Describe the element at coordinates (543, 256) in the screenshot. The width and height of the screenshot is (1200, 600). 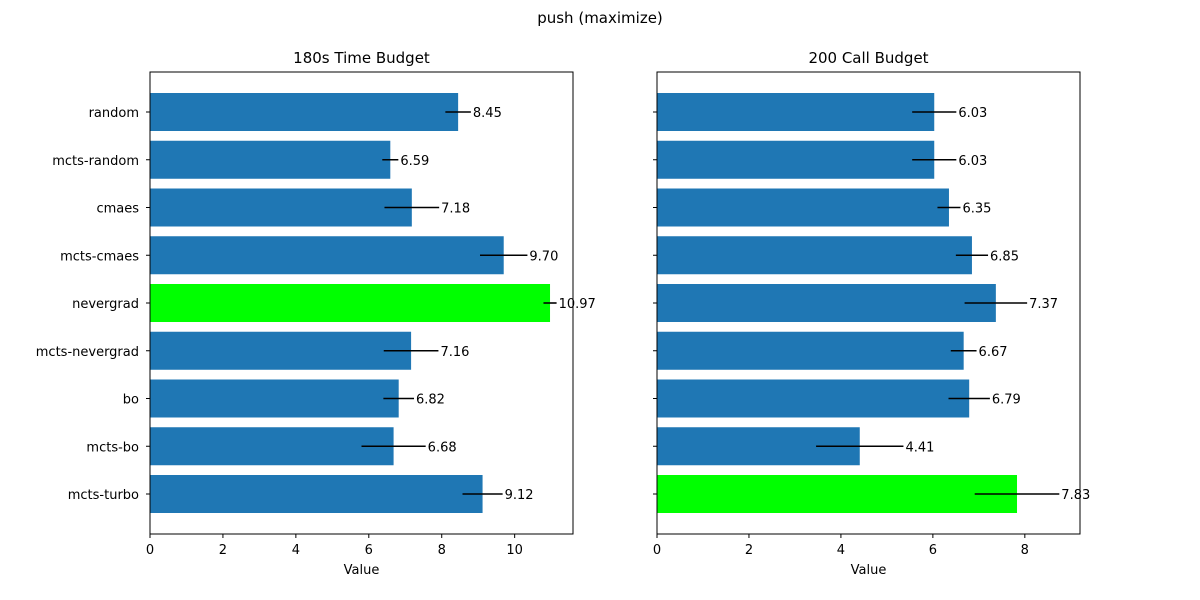
I see `chart0-value-label-mcts-cmaes: 9.70` at that location.